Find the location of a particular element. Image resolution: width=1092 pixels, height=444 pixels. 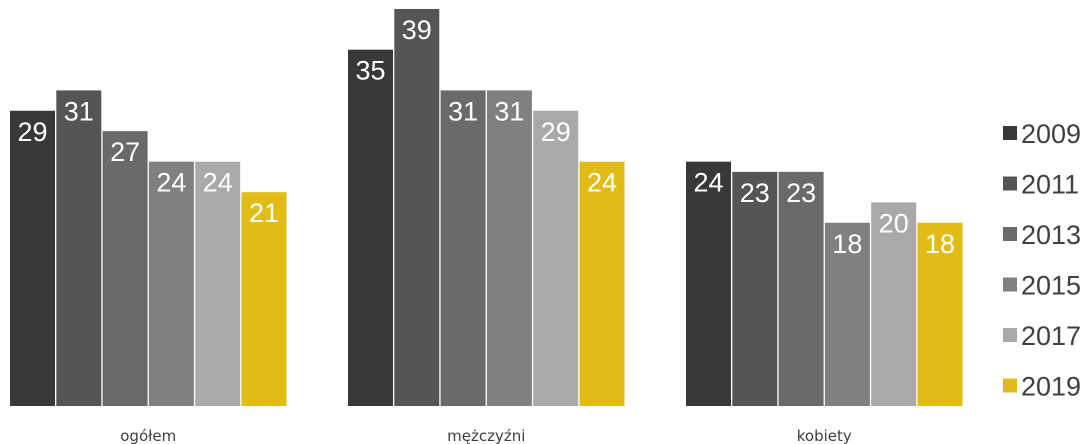

category-label: mężczyźni is located at coordinates (486, 435).